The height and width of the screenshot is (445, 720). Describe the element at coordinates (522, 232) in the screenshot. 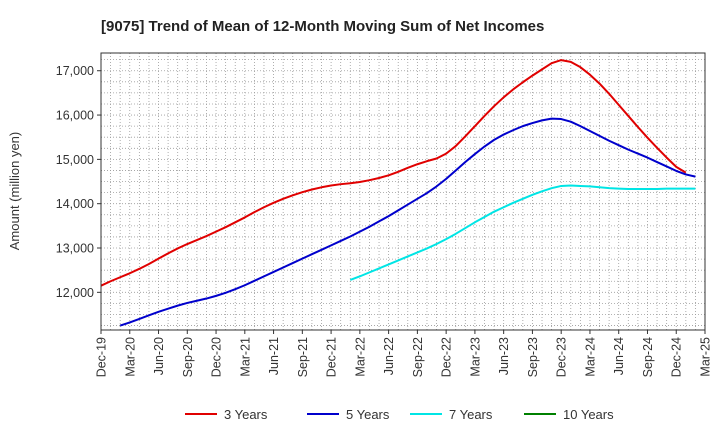

I see `series-line-7-years` at that location.